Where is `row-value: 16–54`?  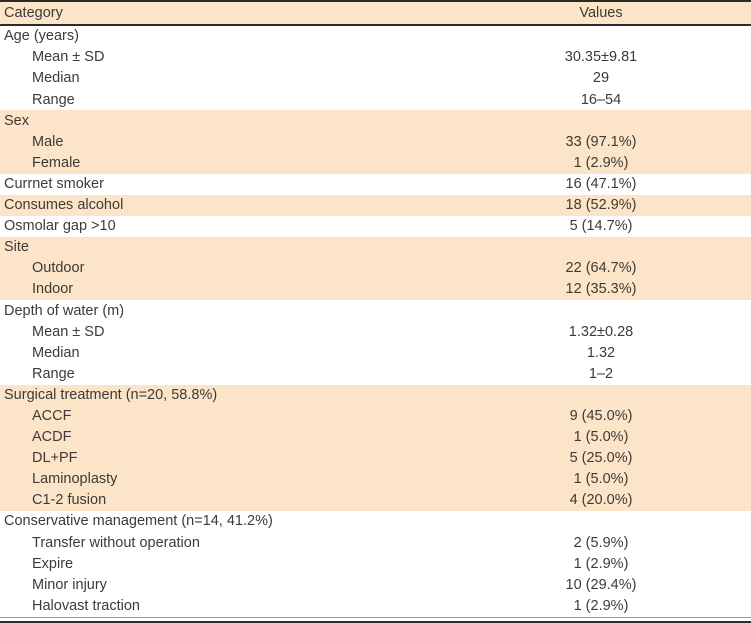 row-value: 16–54 is located at coordinates (601, 99).